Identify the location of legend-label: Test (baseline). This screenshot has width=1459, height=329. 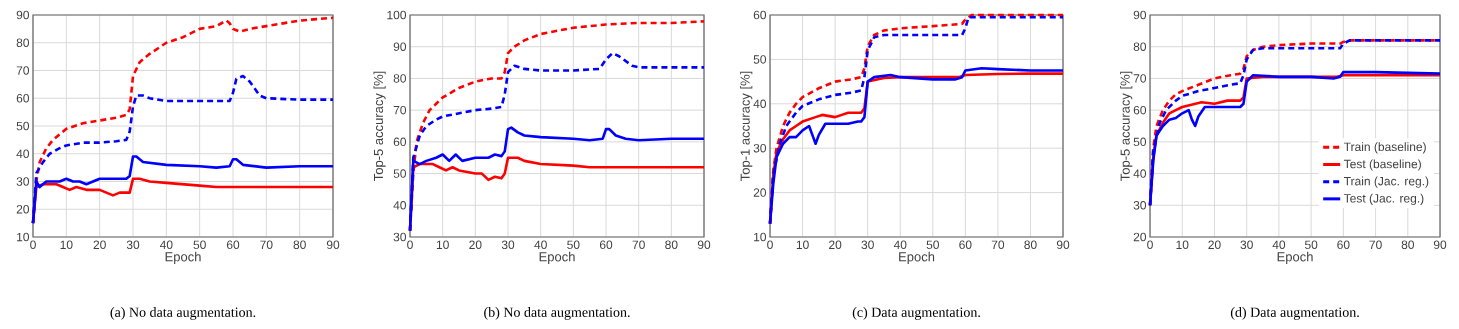
(1382, 165).